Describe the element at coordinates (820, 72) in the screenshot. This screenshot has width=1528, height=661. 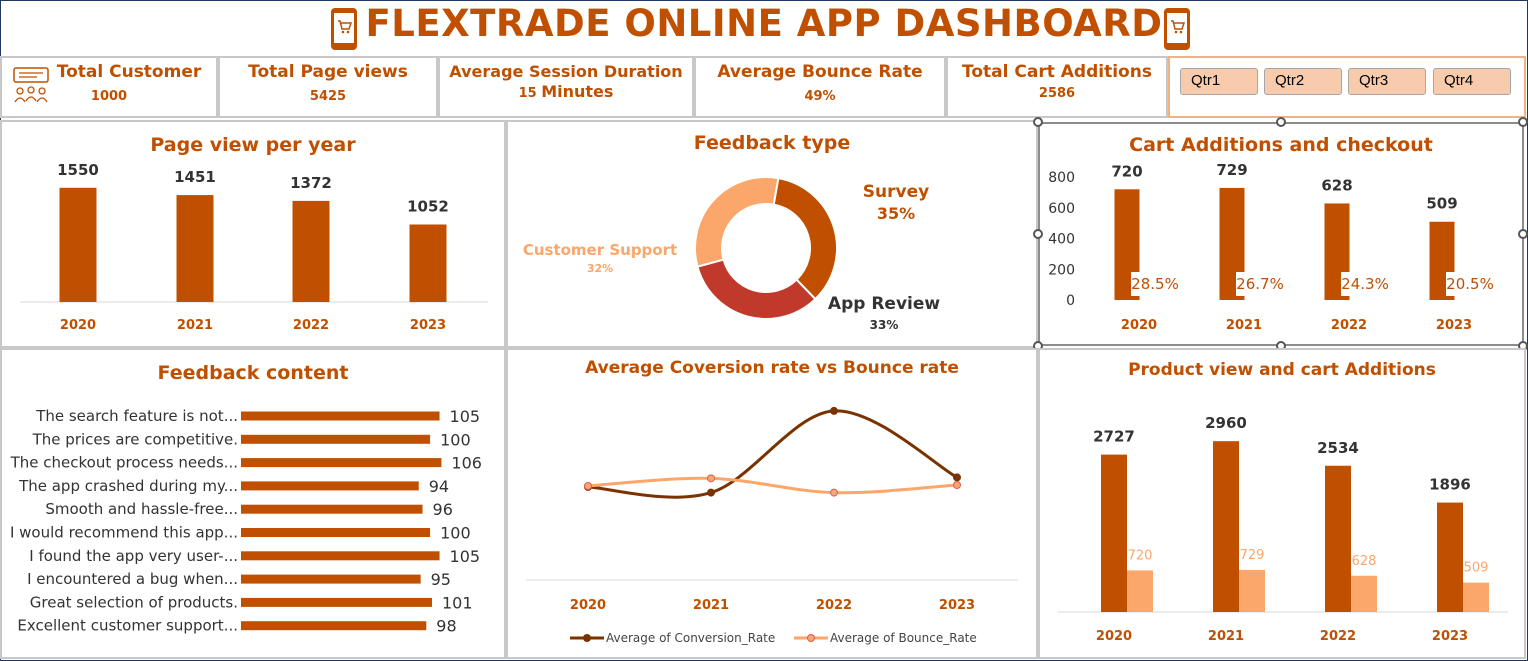
I see `kpi-label: Average Bounce Rate` at that location.